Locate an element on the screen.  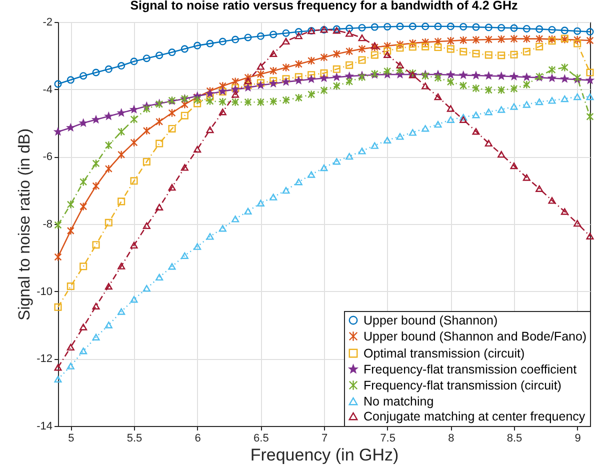
x-tick-label: 9 is located at coordinates (577, 438).